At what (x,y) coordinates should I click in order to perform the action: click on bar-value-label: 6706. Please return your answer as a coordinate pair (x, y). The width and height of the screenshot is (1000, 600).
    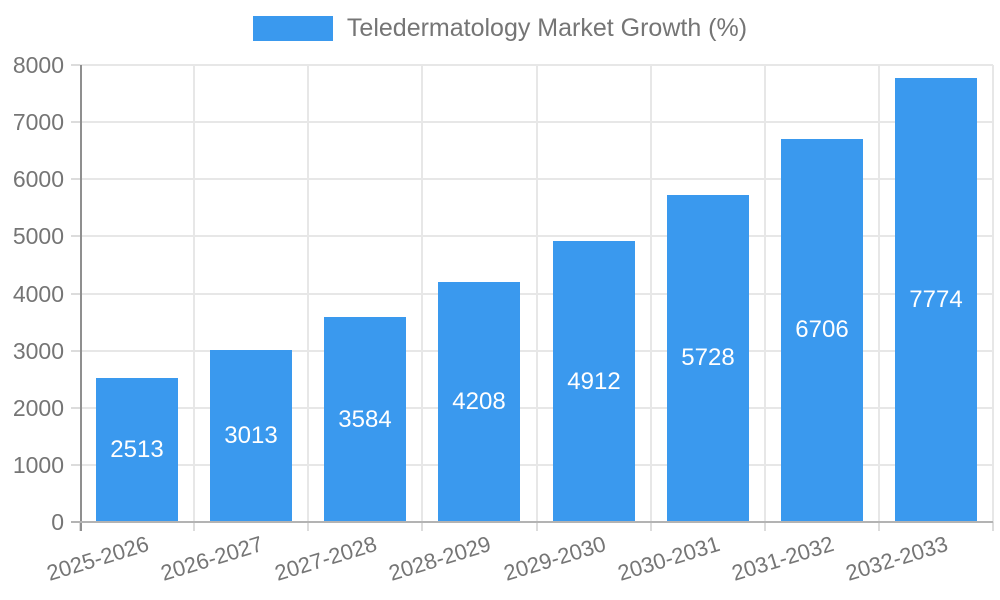
    Looking at the image, I should click on (822, 329).